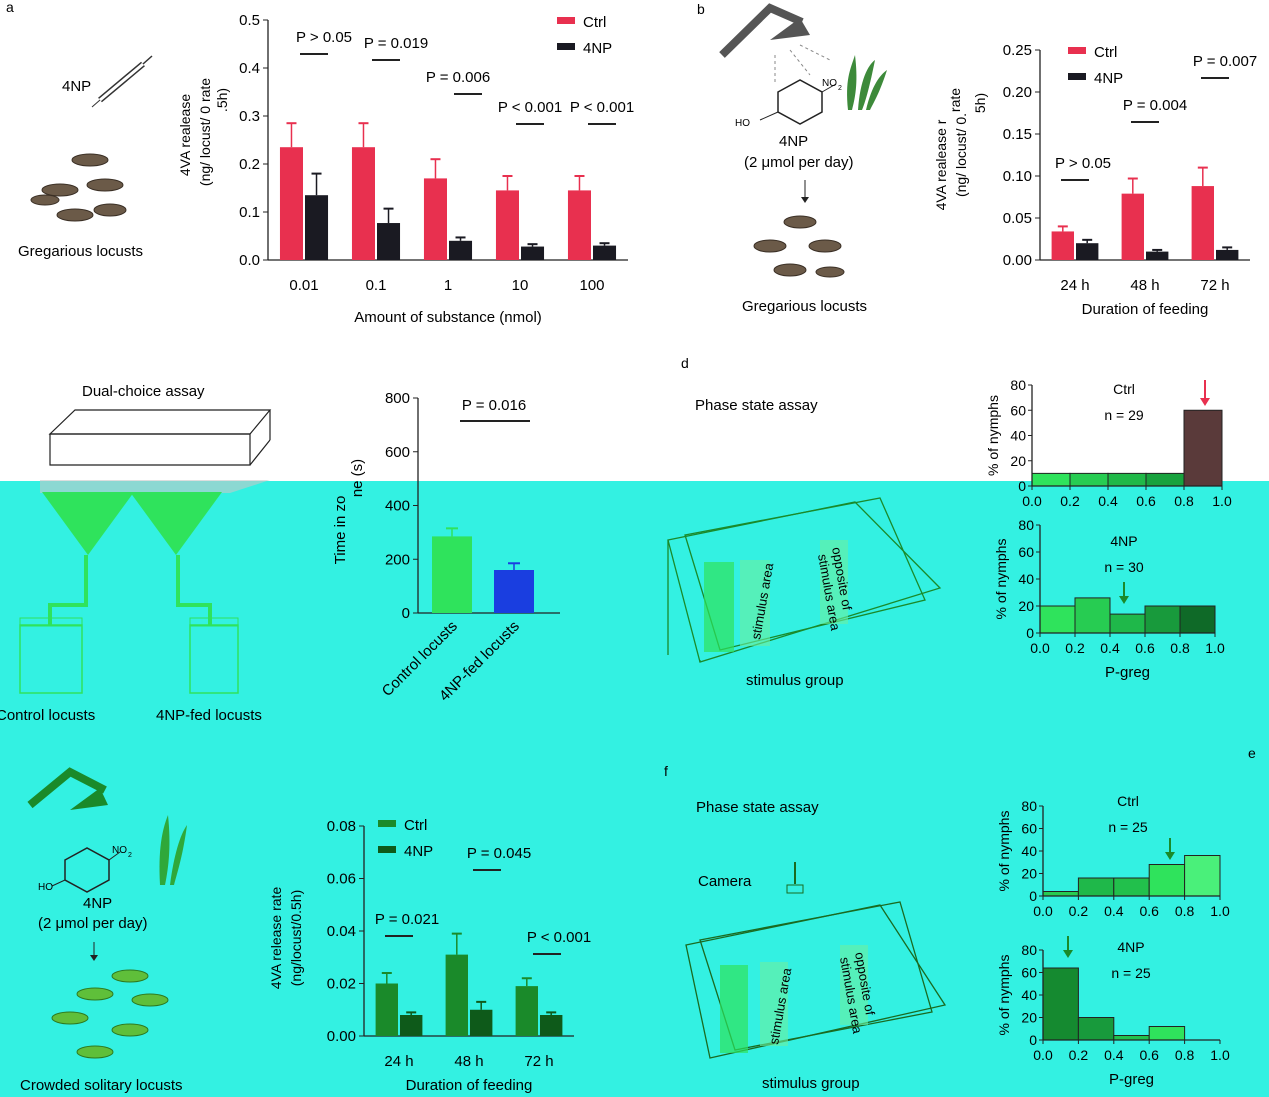 This screenshot has width=1269, height=1097. What do you see at coordinates (793, 141) in the screenshot?
I see `compound-label-b: 4NP` at bounding box center [793, 141].